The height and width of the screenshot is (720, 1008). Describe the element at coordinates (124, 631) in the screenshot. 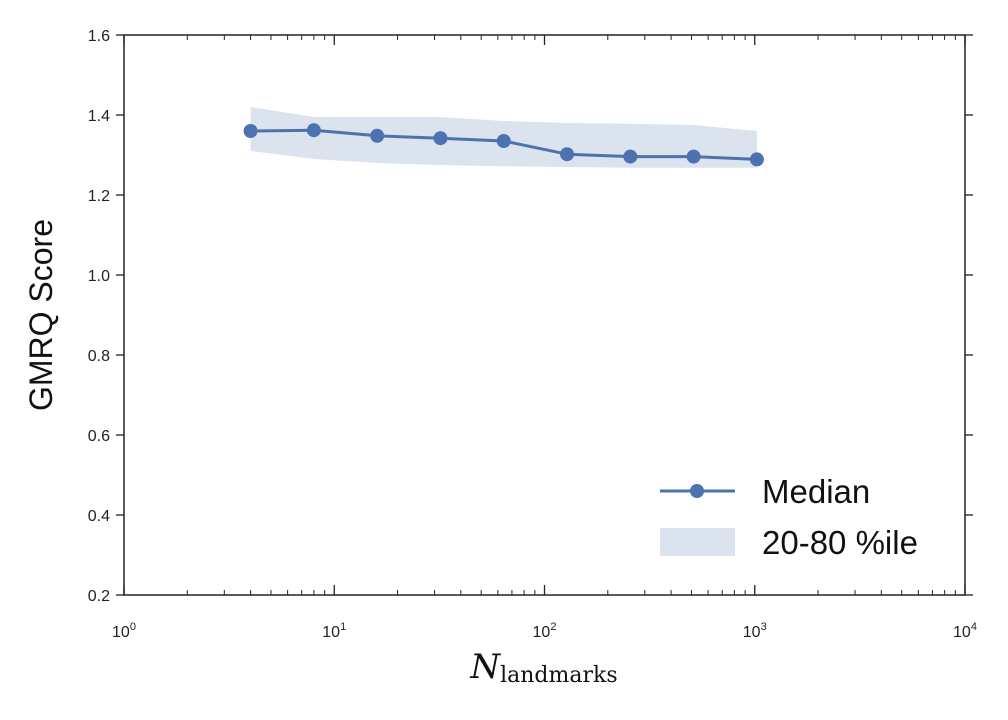

I see `x-tick-label: 10⁰` at that location.